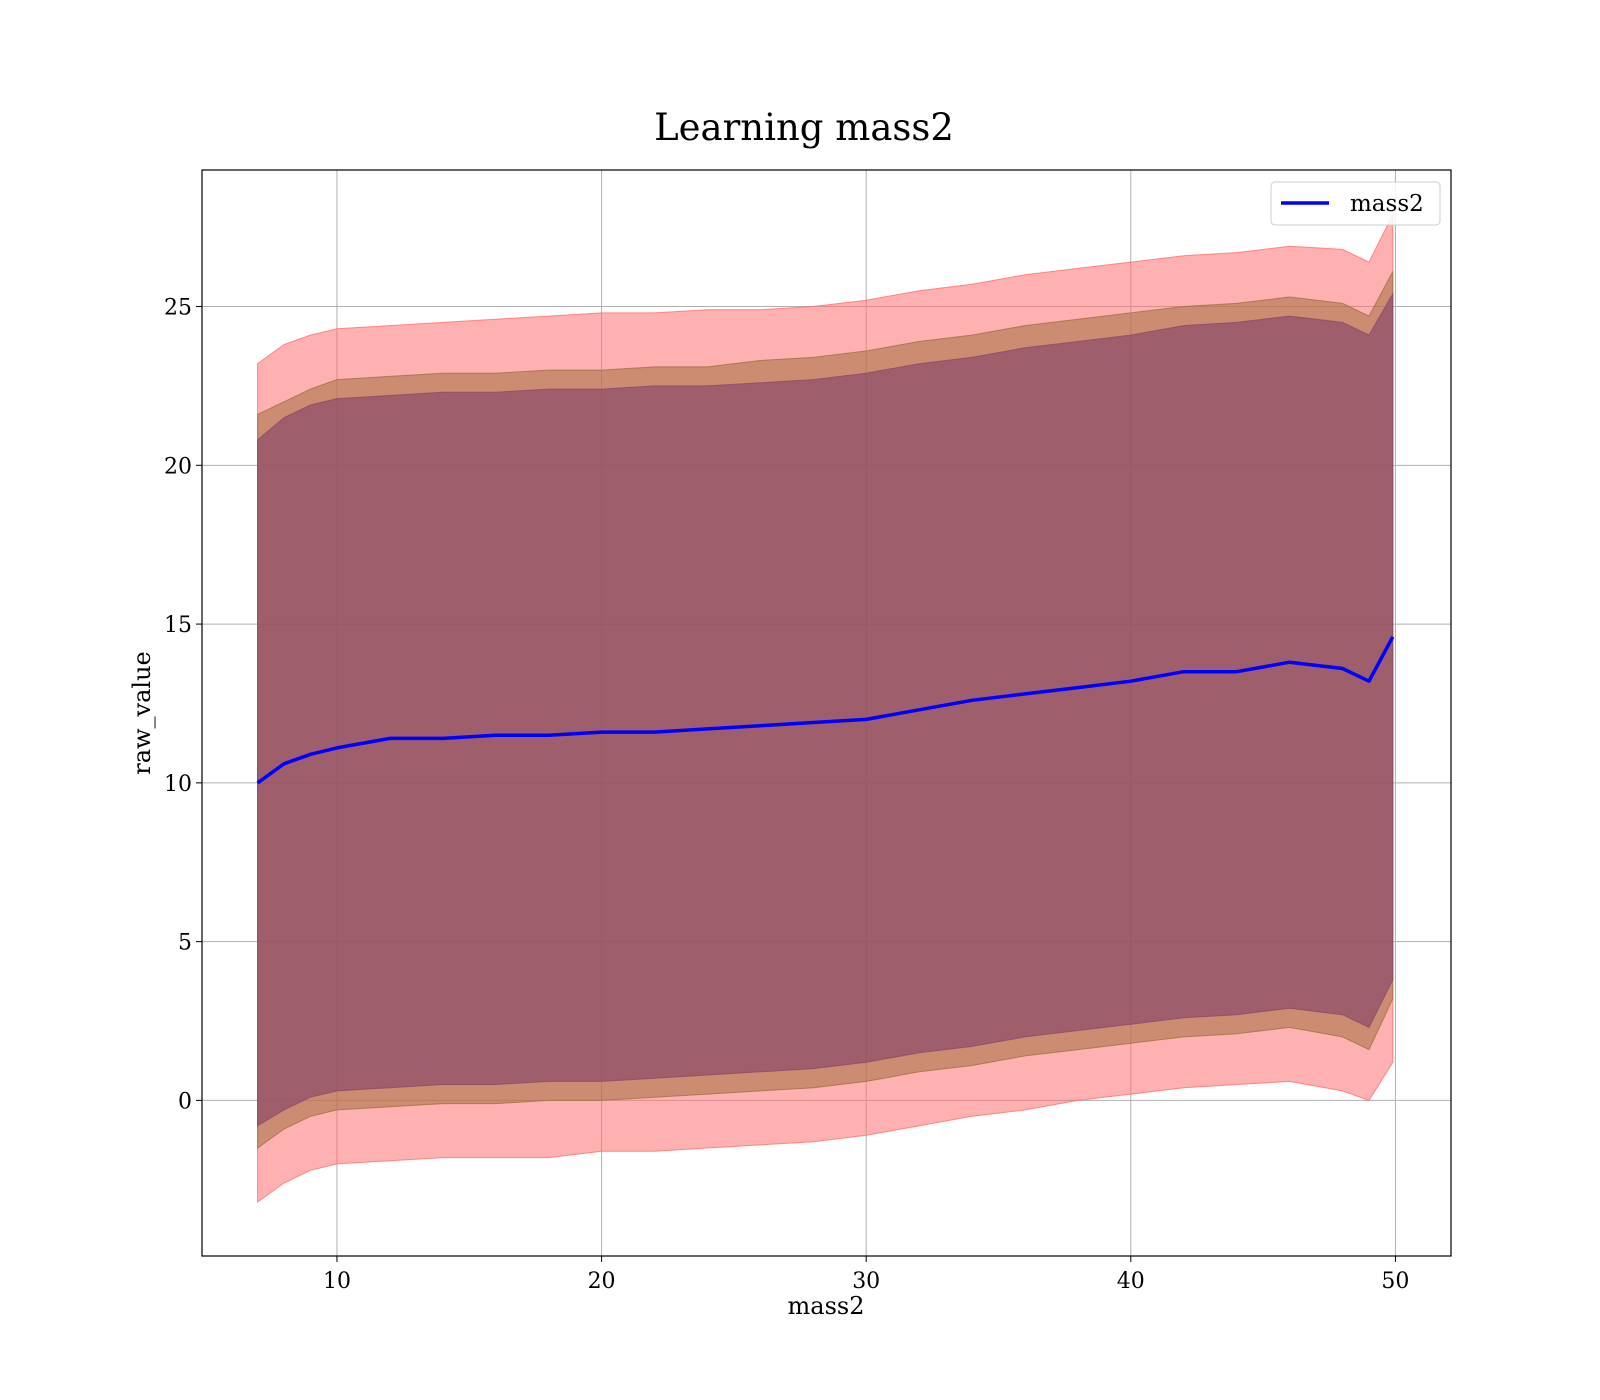 The image size is (1600, 1400). I want to click on x-axis-ticks: 10 20 30 40 50, so click(866, 1275).